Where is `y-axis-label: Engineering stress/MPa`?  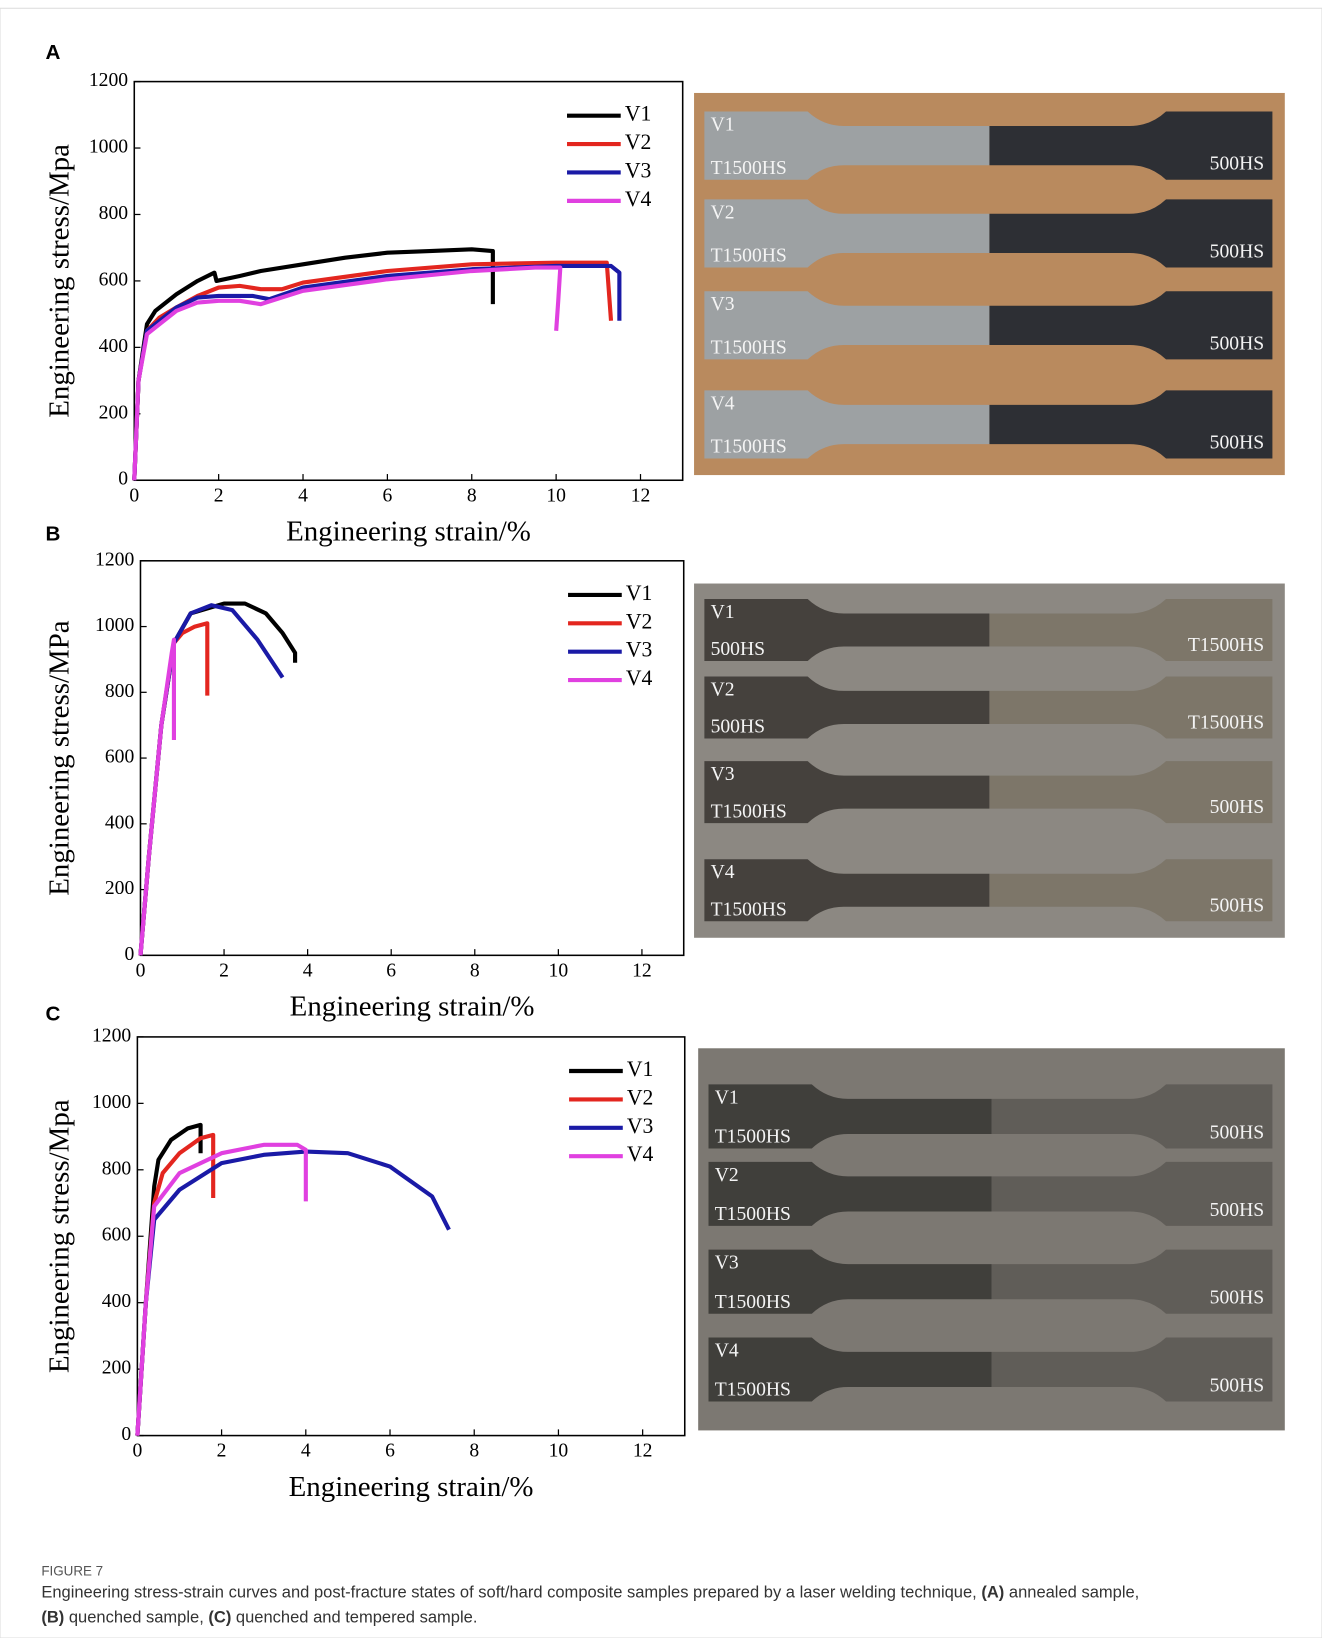
y-axis-label: Engineering stress/MPa is located at coordinates (60, 758).